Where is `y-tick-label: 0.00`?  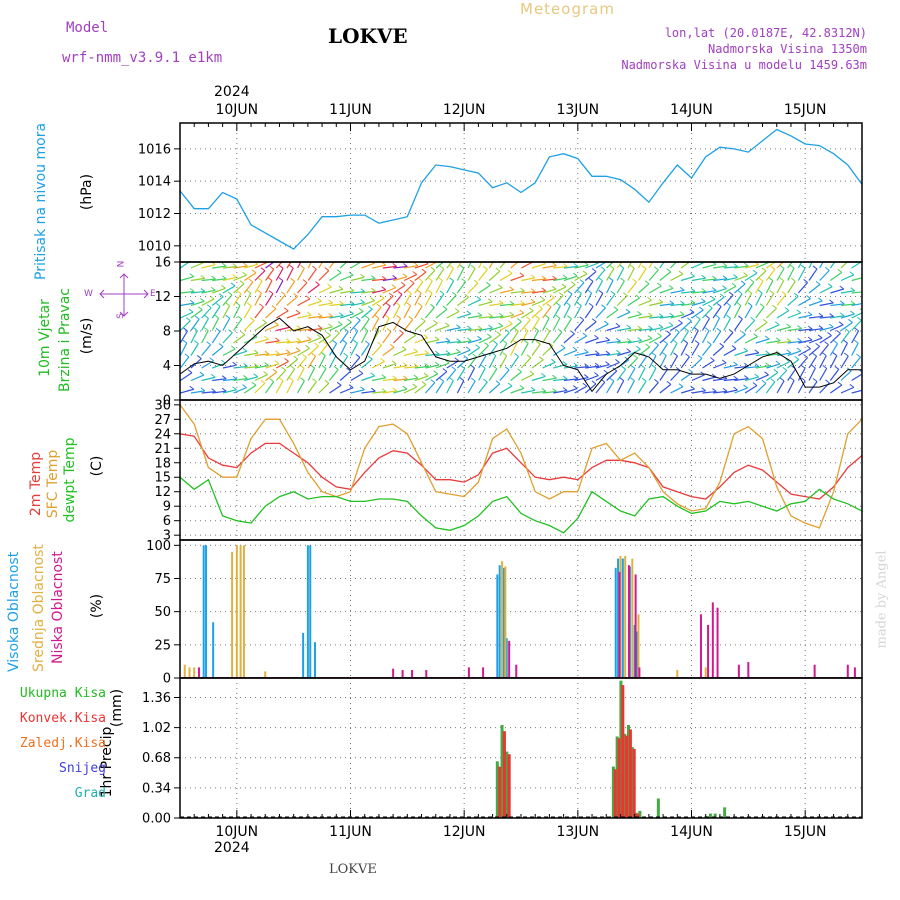
y-tick-label: 0.00 is located at coordinates (156, 819).